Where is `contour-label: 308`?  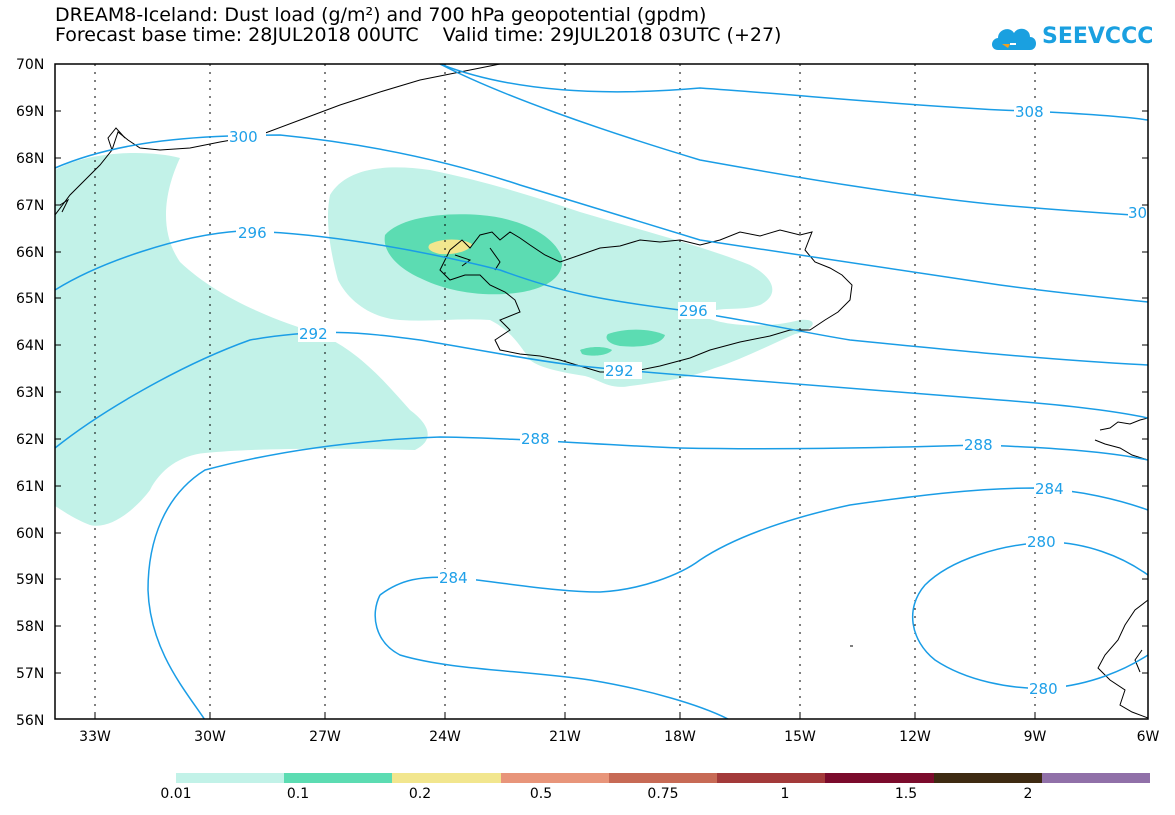
contour-label: 308 is located at coordinates (1029, 112).